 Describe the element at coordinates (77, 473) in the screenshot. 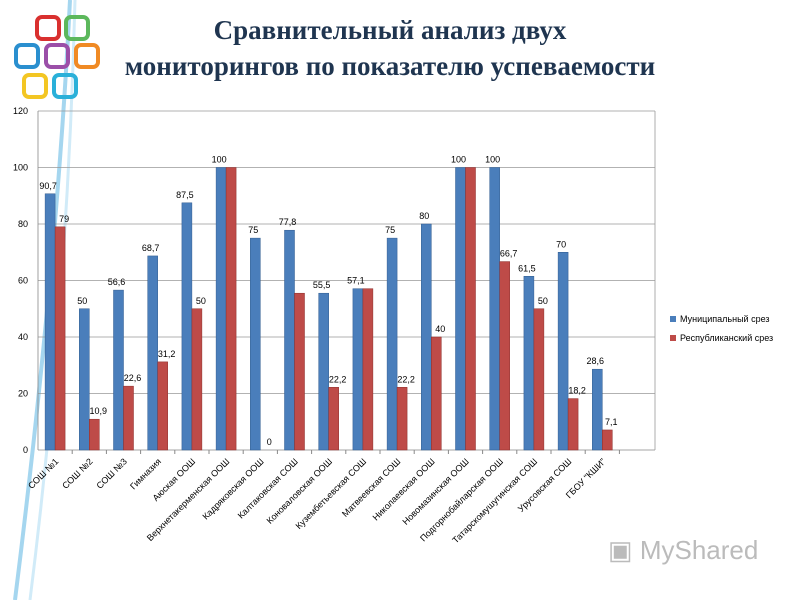

I see `x-category-label: СОШ №2` at that location.